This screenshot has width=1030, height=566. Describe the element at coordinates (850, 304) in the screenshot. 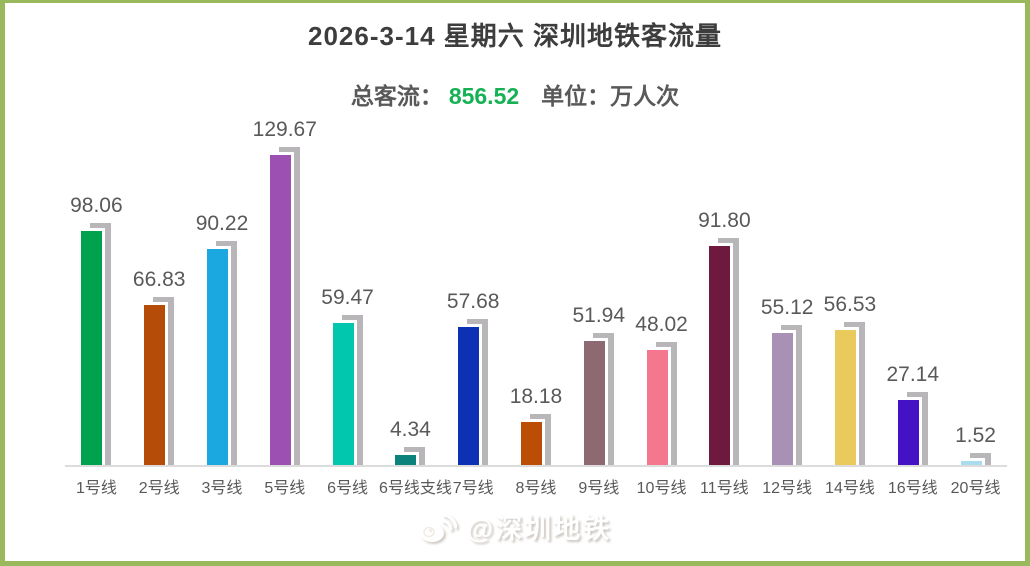

I see `bar-value-label: 56.53` at that location.